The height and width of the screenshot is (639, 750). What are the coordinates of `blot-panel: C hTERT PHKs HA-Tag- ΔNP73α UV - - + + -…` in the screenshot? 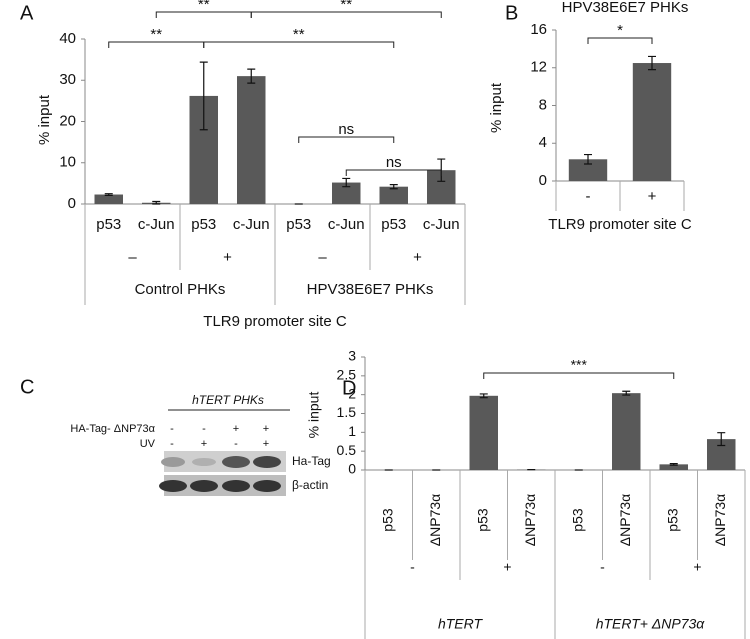 It's located at (175, 436).